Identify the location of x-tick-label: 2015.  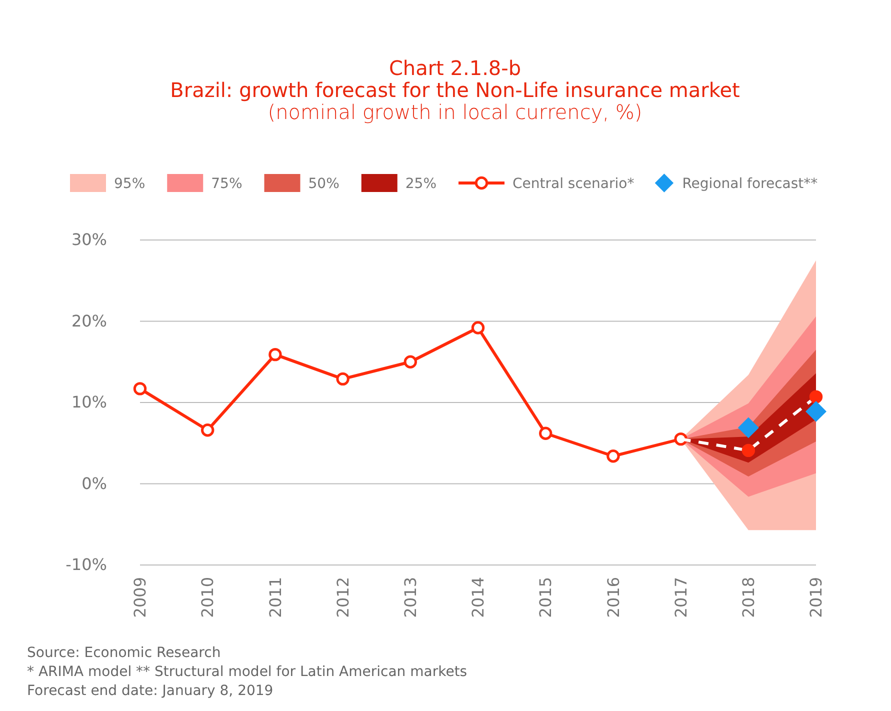
(546, 597).